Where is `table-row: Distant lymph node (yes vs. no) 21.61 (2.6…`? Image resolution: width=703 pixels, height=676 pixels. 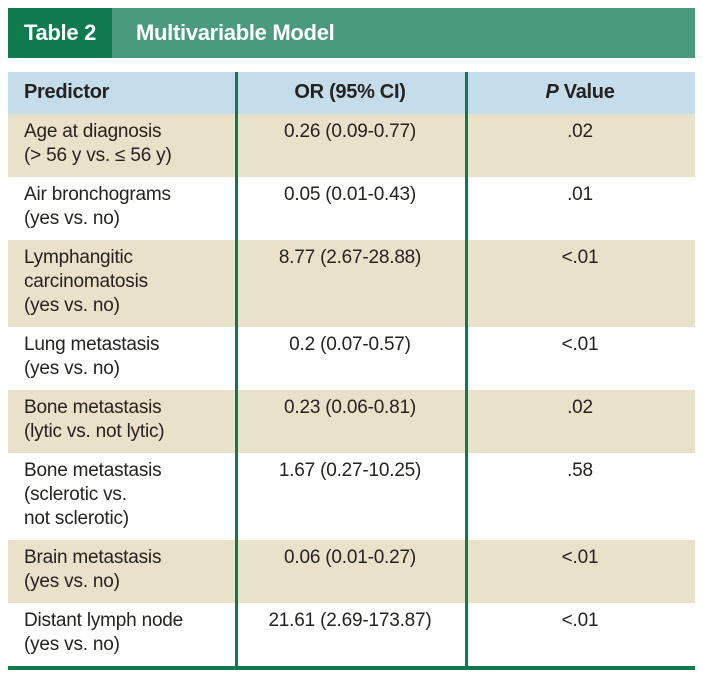
table-row: Distant lymph node (yes vs. no) 21.61 (2.6… is located at coordinates (351, 634).